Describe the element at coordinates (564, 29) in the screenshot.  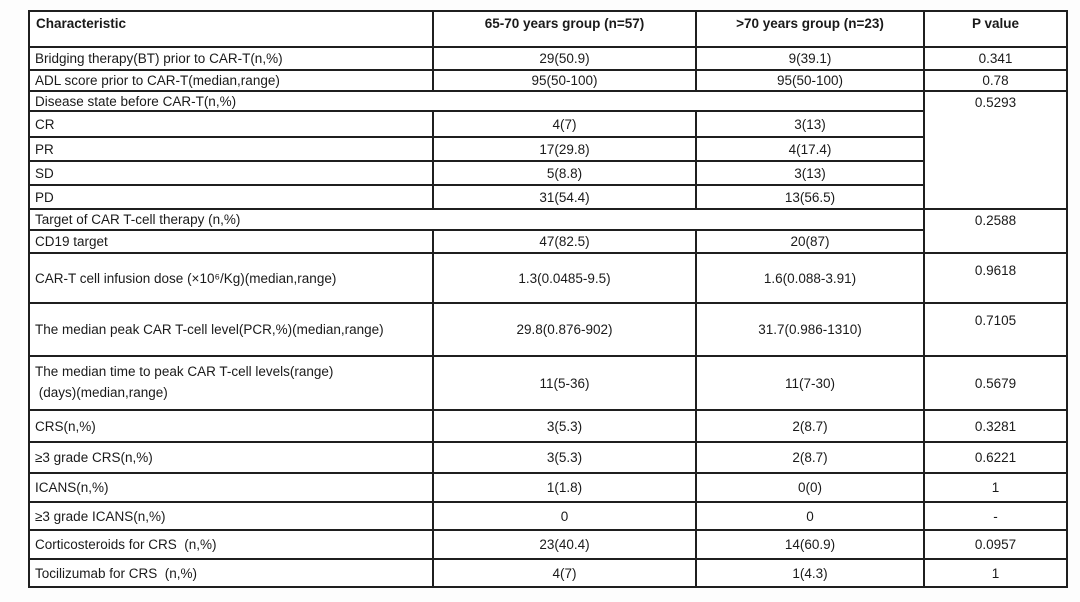
I see `column-header-group-65-70: 65-70 years group (n=57)` at that location.